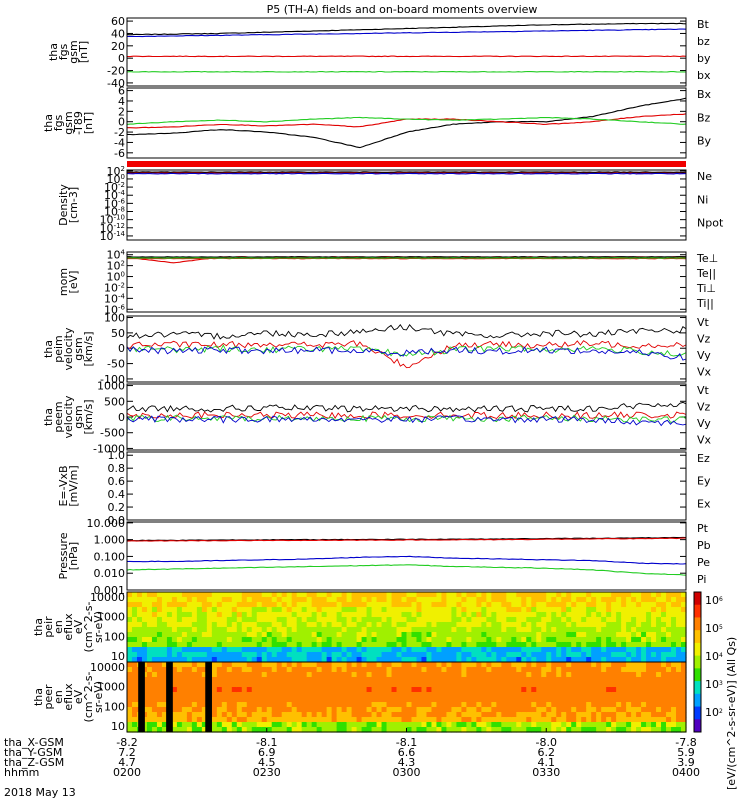 This screenshot has width=750, height=800. What do you see at coordinates (68, 122) in the screenshot?
I see `y-axis-label-line: gsm` at bounding box center [68, 122].